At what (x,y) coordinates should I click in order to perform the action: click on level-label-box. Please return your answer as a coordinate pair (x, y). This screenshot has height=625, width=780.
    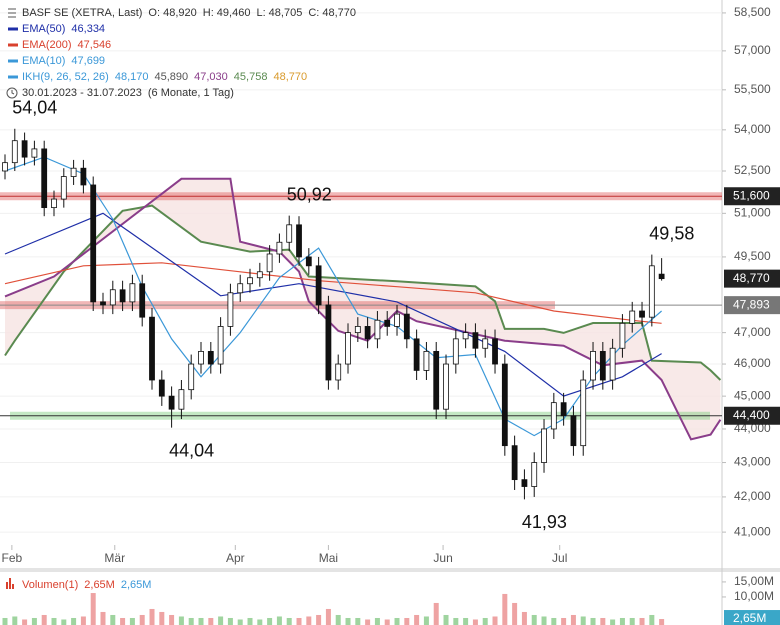
    Looking at the image, I should click on (752, 305).